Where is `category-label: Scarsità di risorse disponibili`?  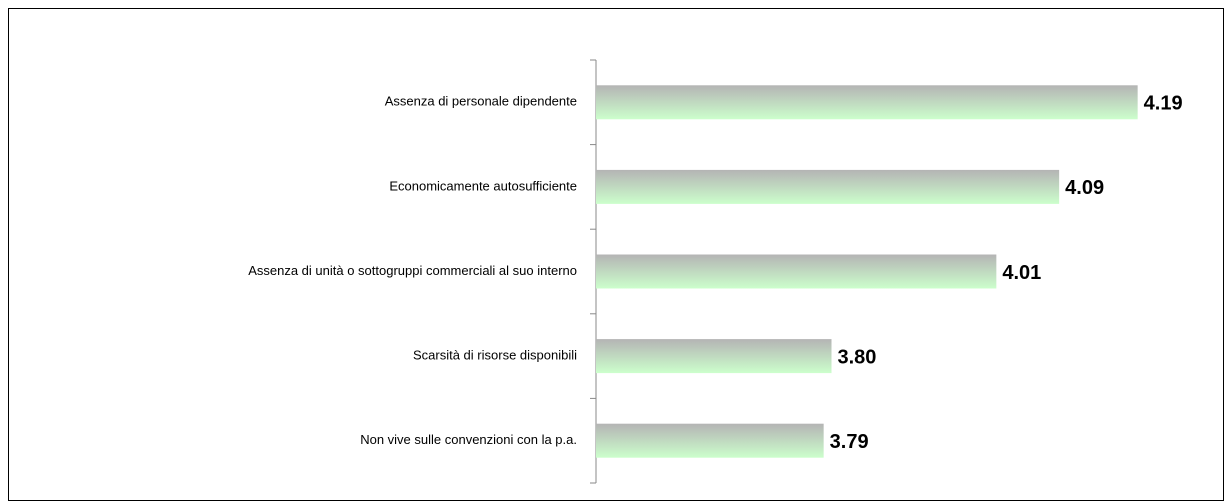
category-label: Scarsità di risorse disponibili is located at coordinates (495, 355).